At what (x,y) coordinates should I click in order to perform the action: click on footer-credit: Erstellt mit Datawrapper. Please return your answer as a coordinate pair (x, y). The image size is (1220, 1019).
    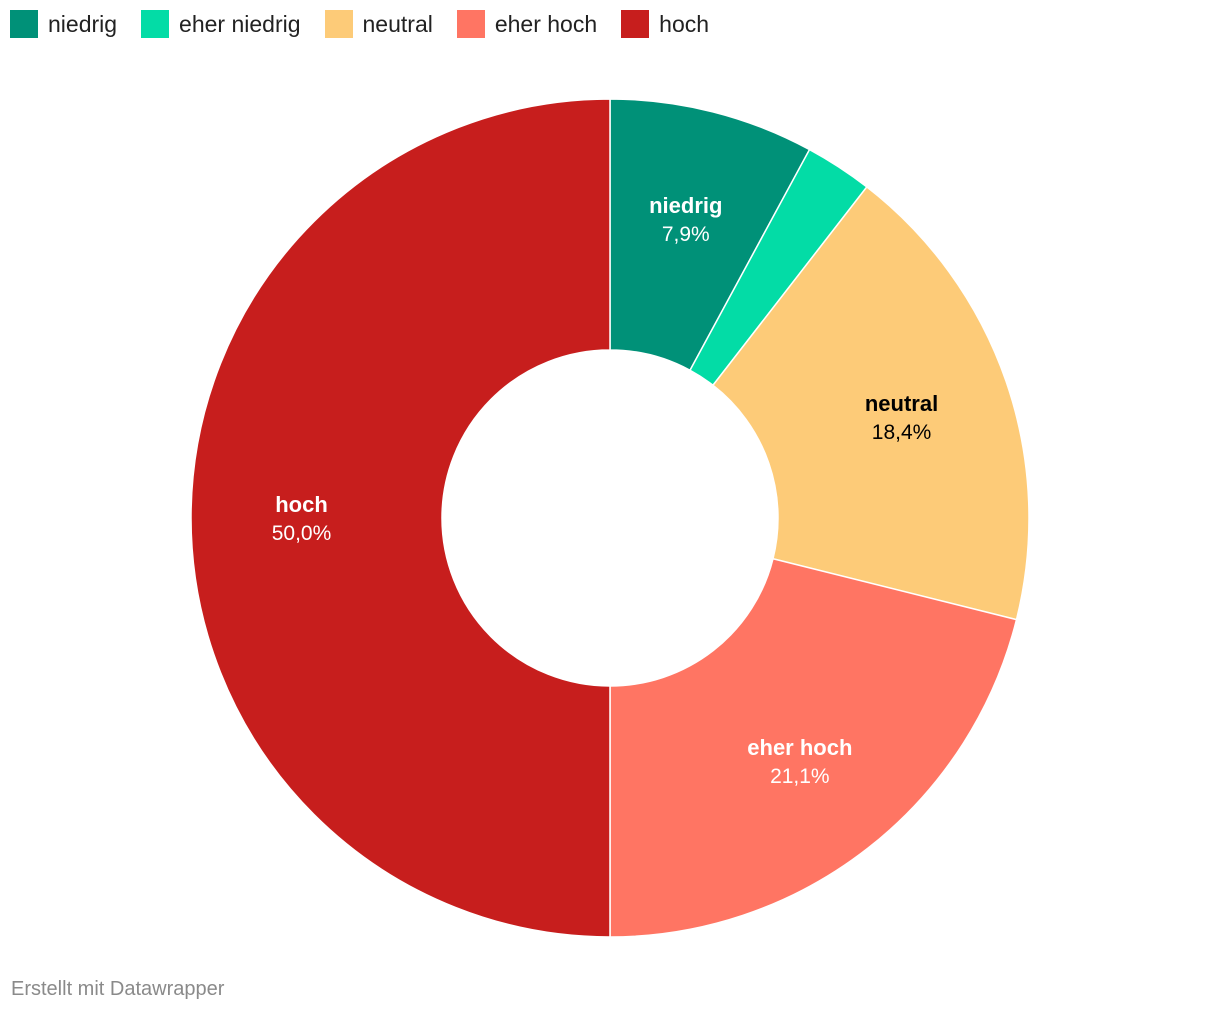
    Looking at the image, I should click on (118, 989).